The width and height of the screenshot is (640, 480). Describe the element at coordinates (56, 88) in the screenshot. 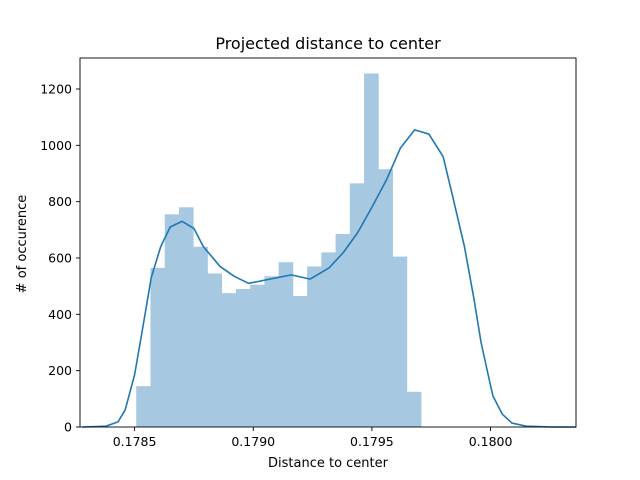

I see `y-tick-label: 1200` at that location.